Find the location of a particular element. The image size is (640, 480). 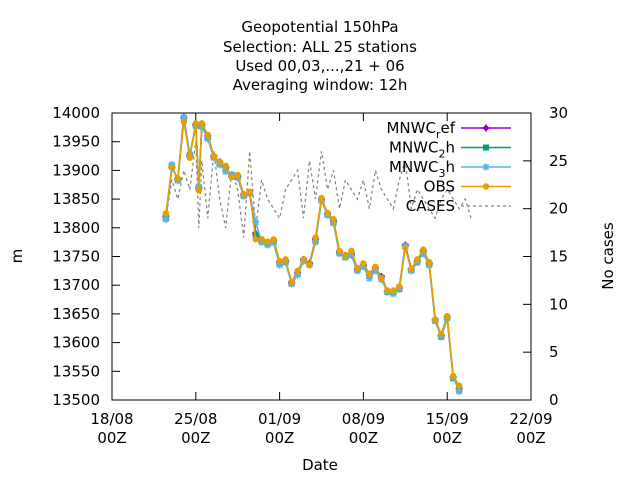

y-tick-label: 13550 is located at coordinates (76, 371).